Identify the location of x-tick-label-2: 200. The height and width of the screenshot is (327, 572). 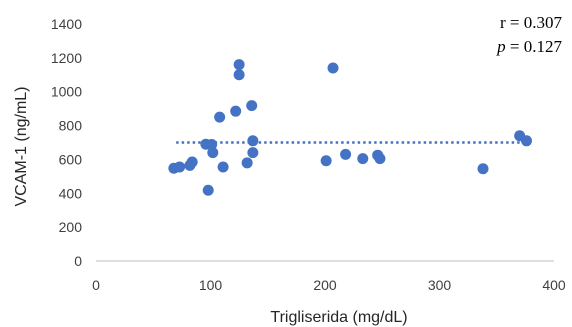
(325, 285).